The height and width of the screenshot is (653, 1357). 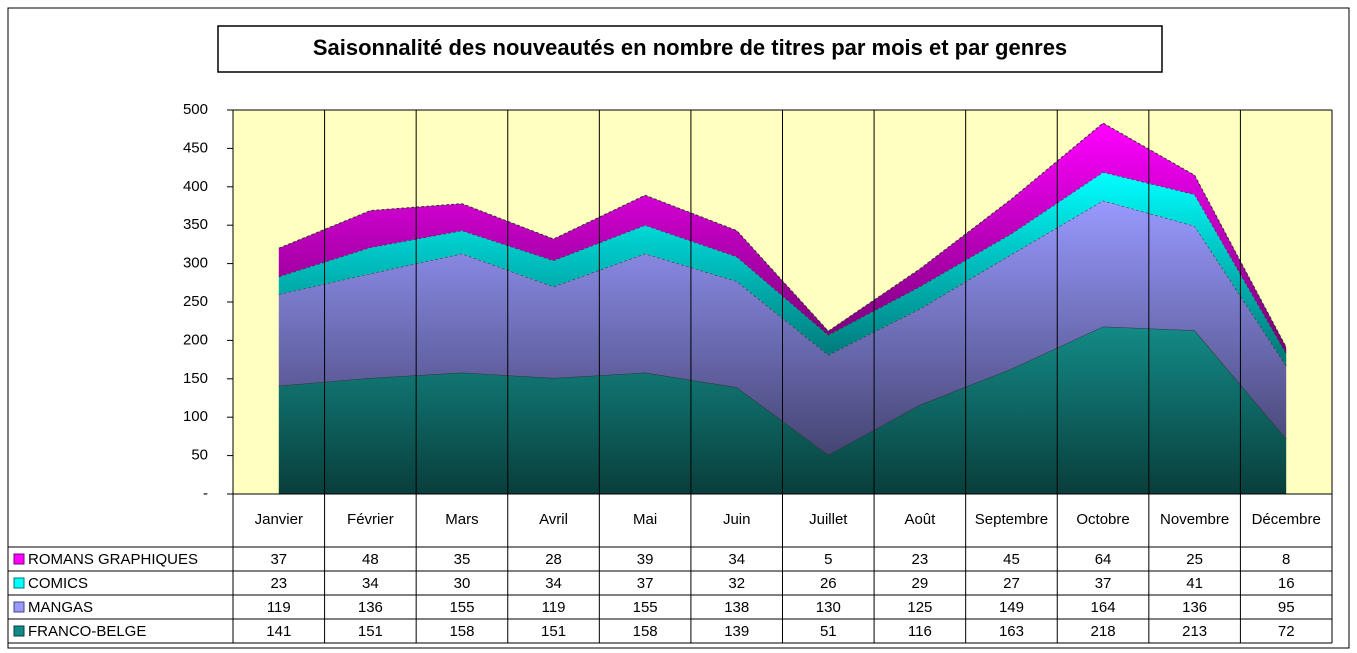 What do you see at coordinates (828, 631) in the screenshot?
I see `table-value: 51` at bounding box center [828, 631].